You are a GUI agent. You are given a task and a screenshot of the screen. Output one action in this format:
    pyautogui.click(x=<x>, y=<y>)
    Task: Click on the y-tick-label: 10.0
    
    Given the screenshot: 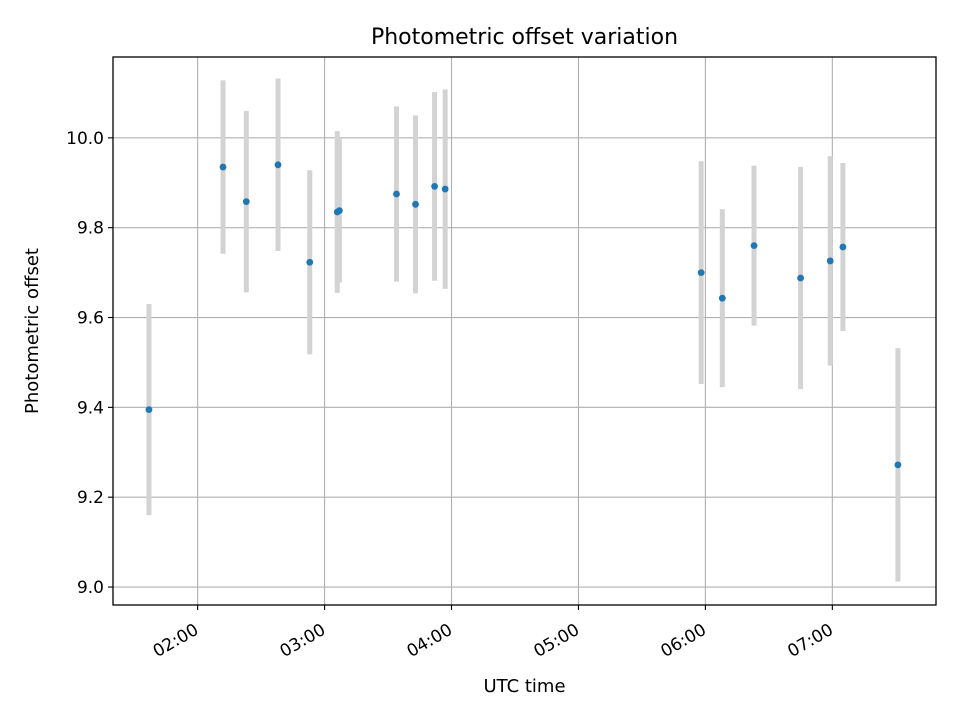 What is the action you would take?
    pyautogui.click(x=85, y=139)
    